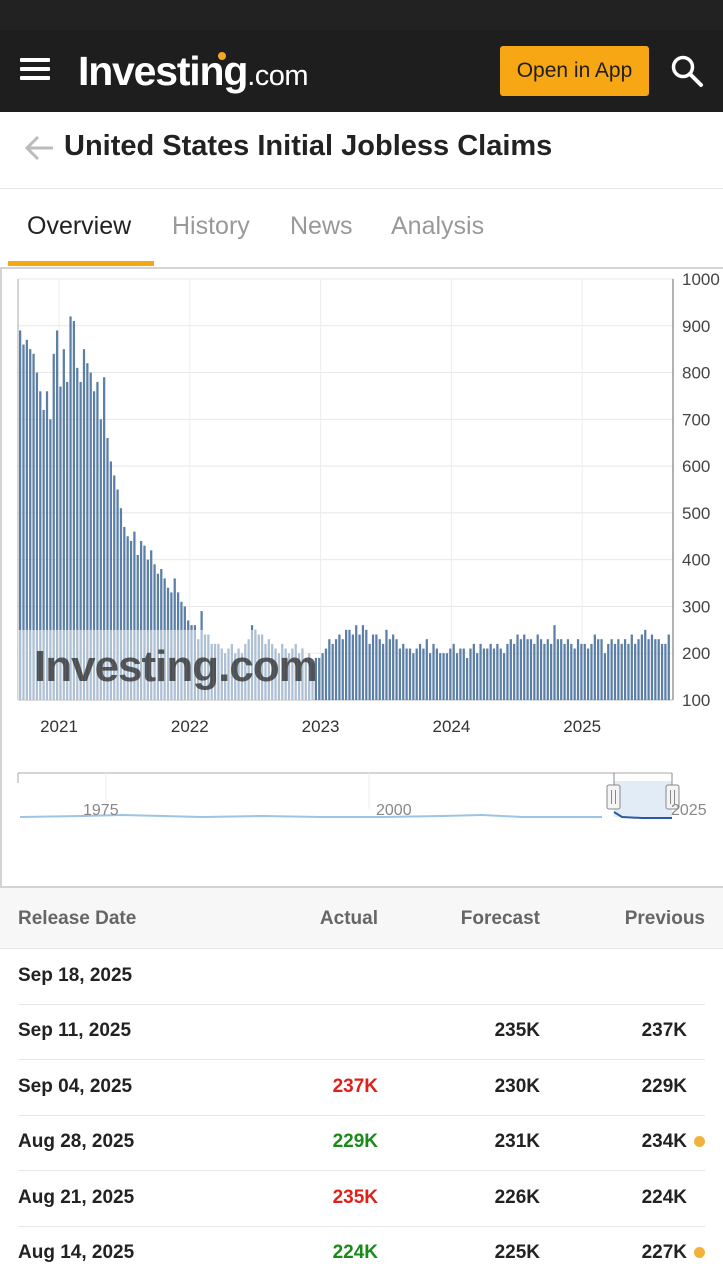 This screenshot has width=723, height=1280. What do you see at coordinates (77, 918) in the screenshot?
I see `column-header-release-date: Release Date` at bounding box center [77, 918].